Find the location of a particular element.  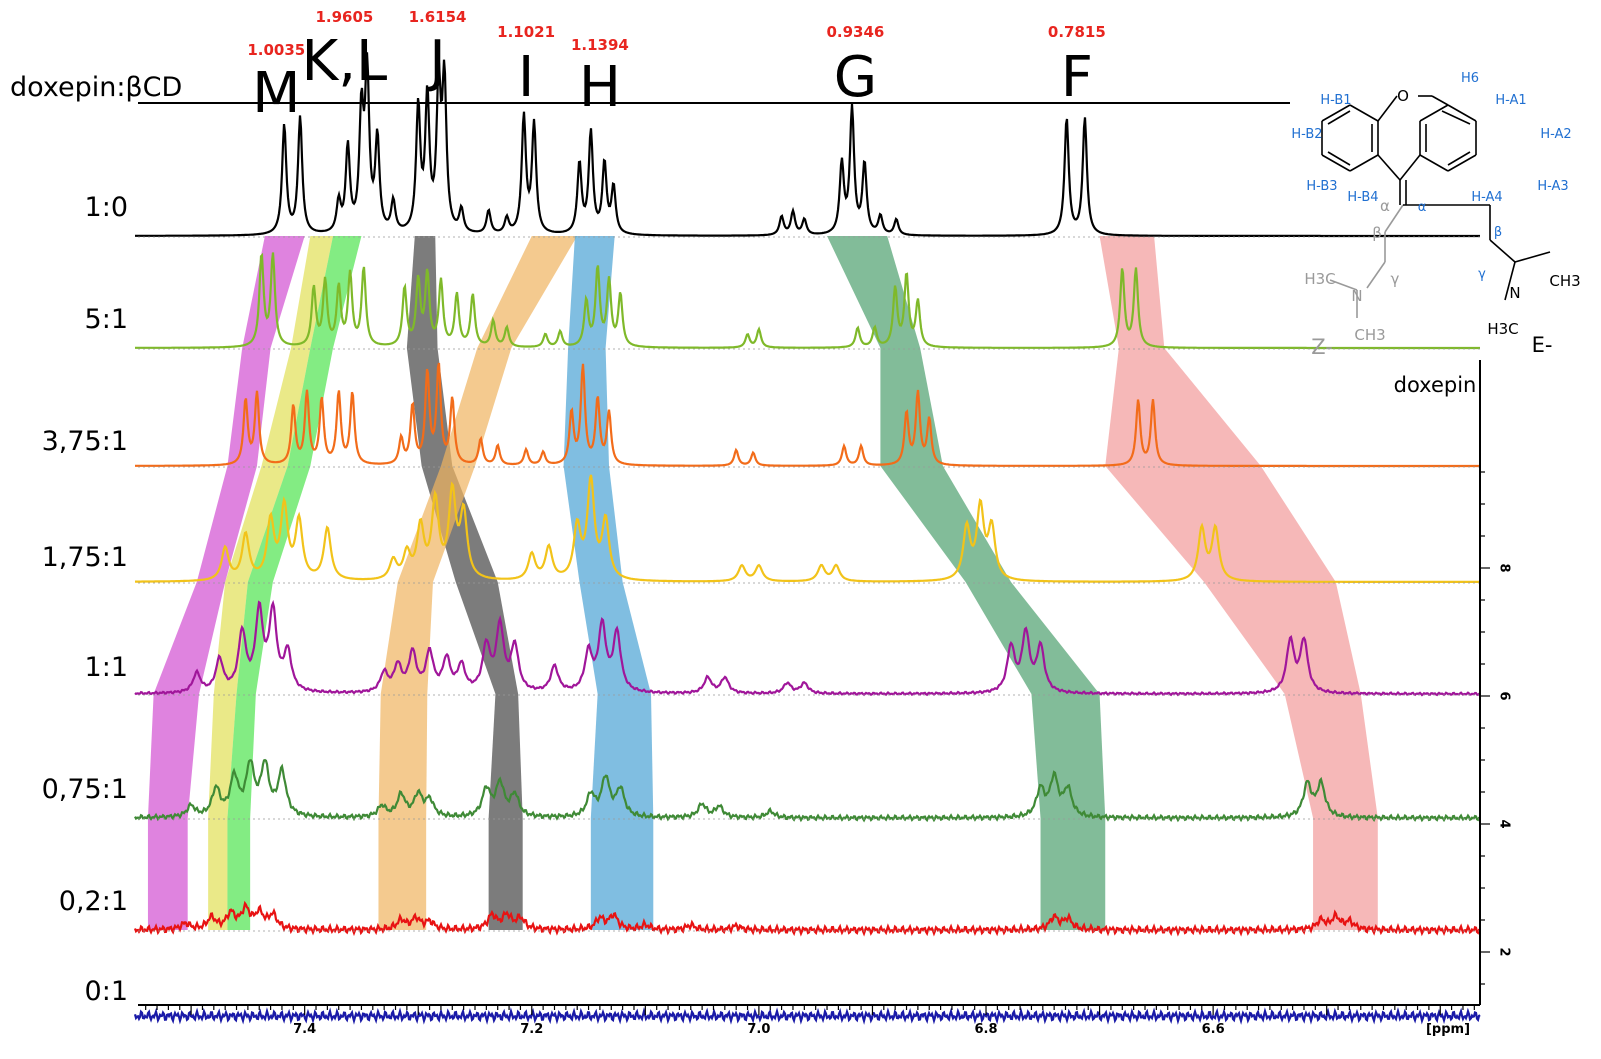

mol-E: E- is located at coordinates (1542, 345).